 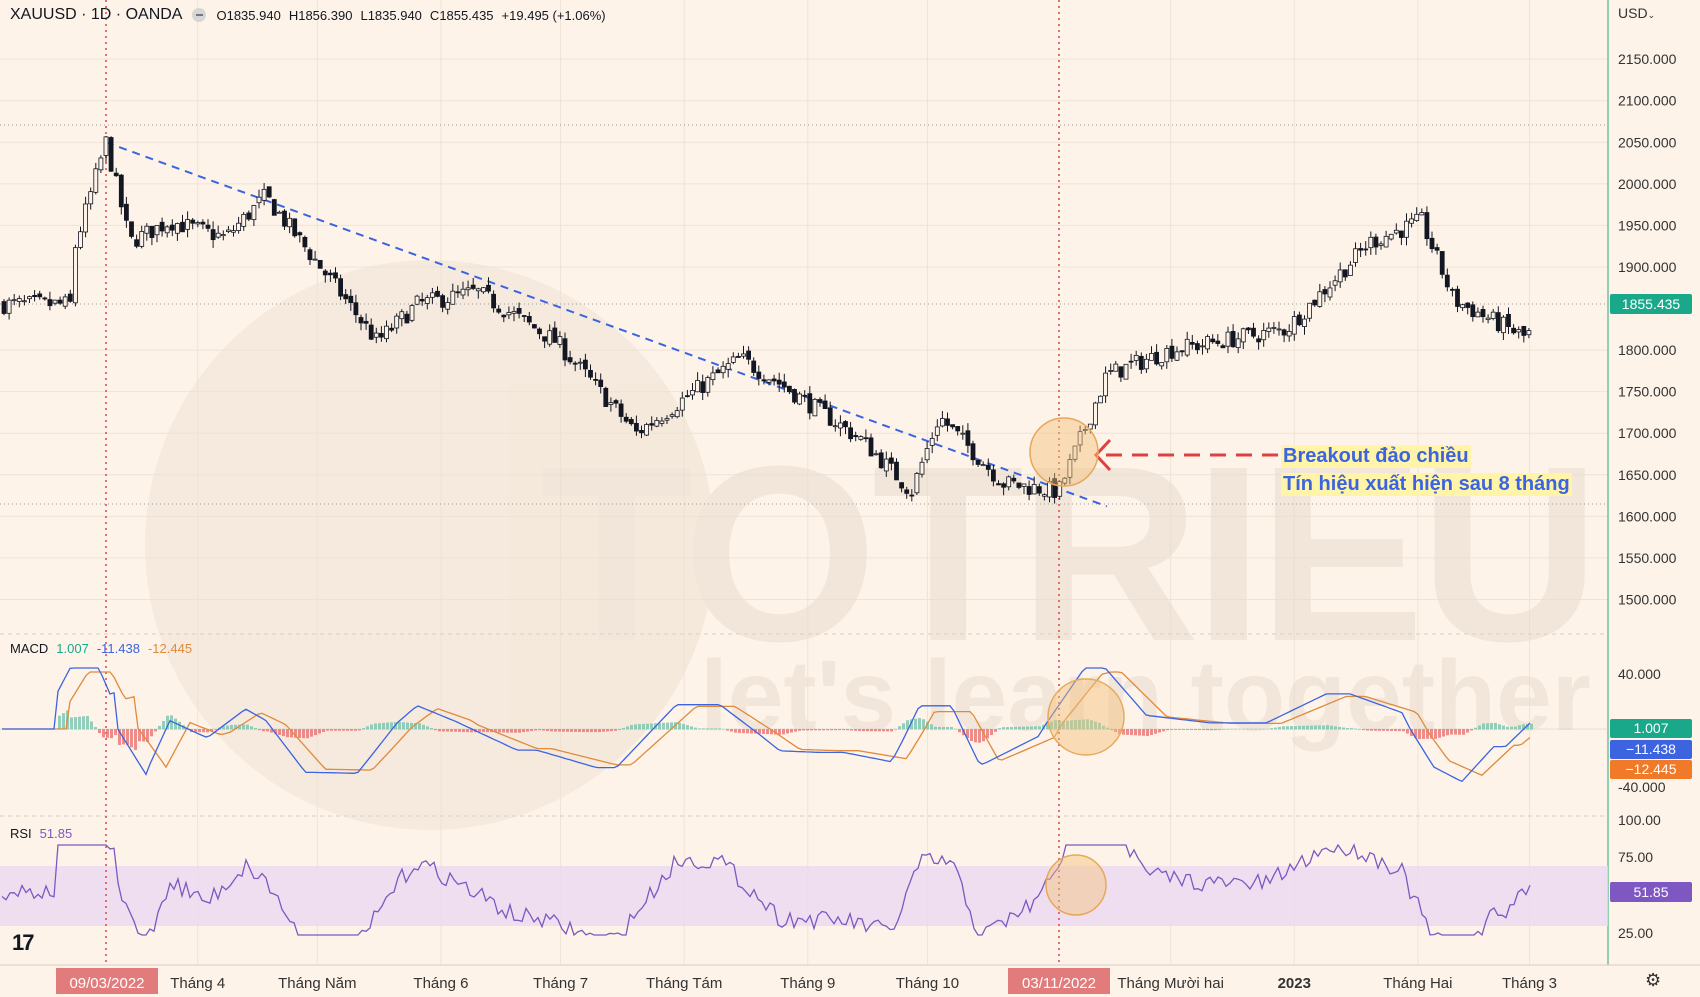 What do you see at coordinates (1651, 769) in the screenshot?
I see `macd-signal-badge: −12.445` at bounding box center [1651, 769].